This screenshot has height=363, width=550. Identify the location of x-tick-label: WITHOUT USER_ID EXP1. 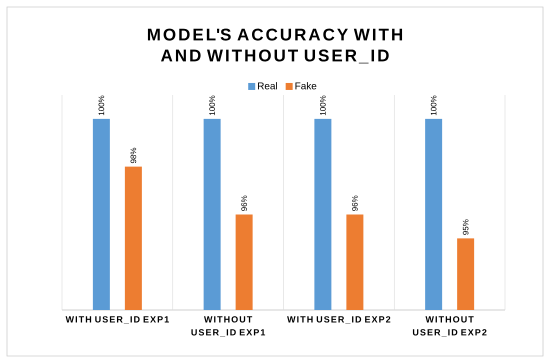
(228, 326).